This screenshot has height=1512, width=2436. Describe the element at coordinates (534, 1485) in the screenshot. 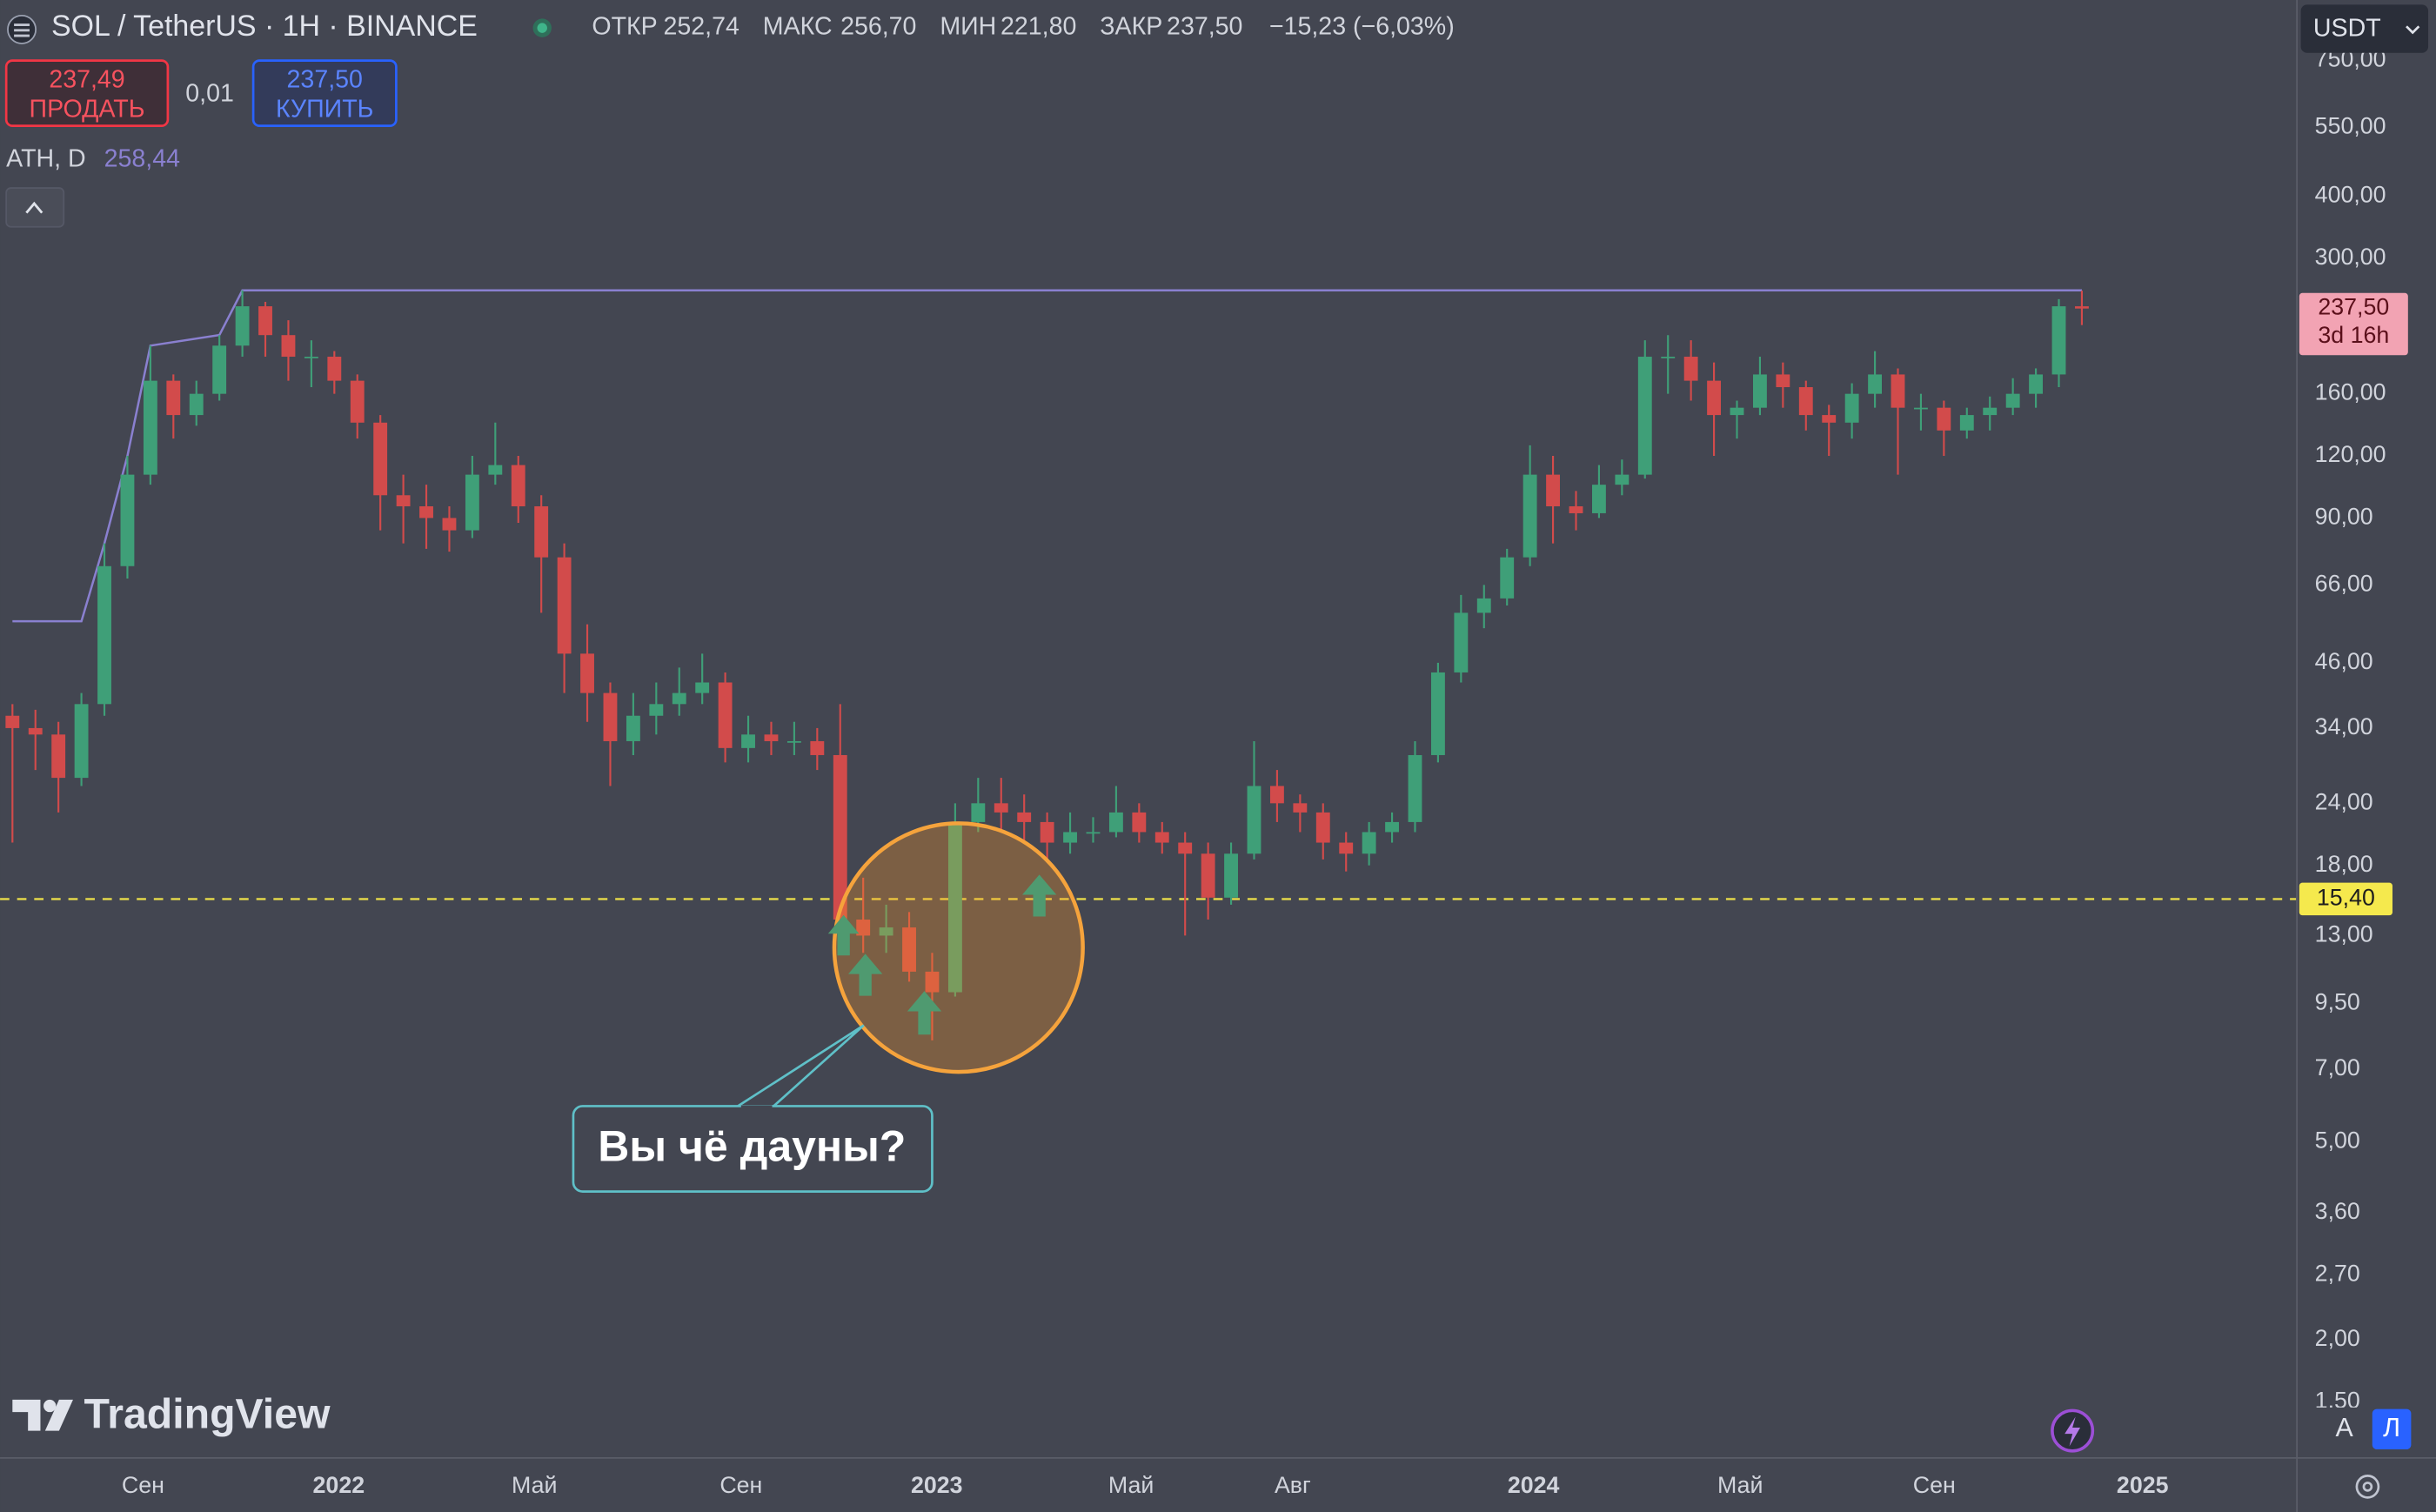

I see `x-tick-label: Май` at that location.